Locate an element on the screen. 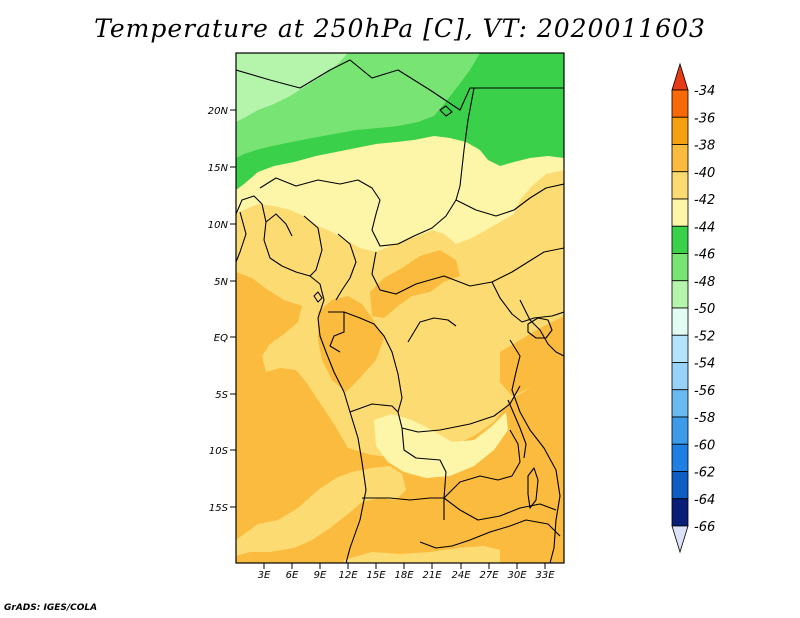 The width and height of the screenshot is (800, 618). border-sudan-south is located at coordinates (527, 302).